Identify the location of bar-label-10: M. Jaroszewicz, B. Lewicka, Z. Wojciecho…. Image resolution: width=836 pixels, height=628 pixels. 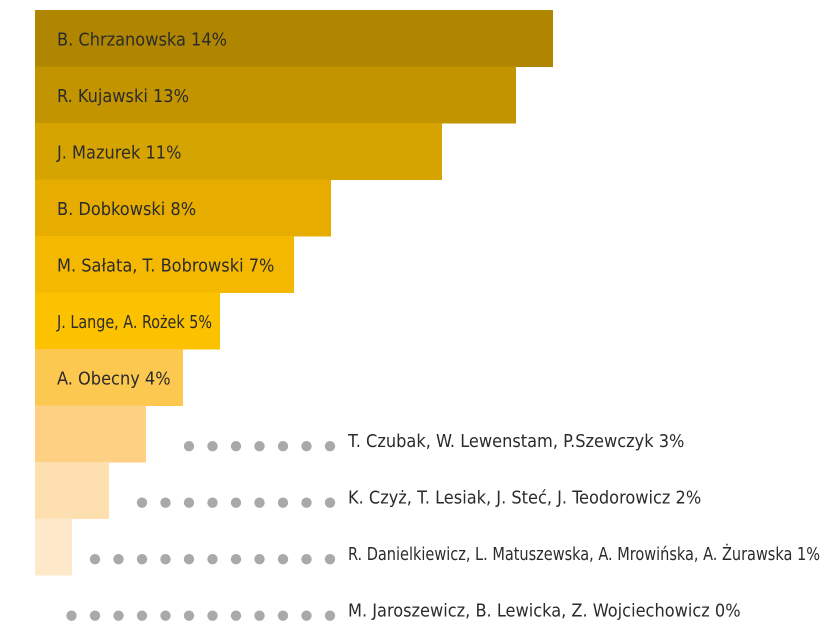
(544, 611).